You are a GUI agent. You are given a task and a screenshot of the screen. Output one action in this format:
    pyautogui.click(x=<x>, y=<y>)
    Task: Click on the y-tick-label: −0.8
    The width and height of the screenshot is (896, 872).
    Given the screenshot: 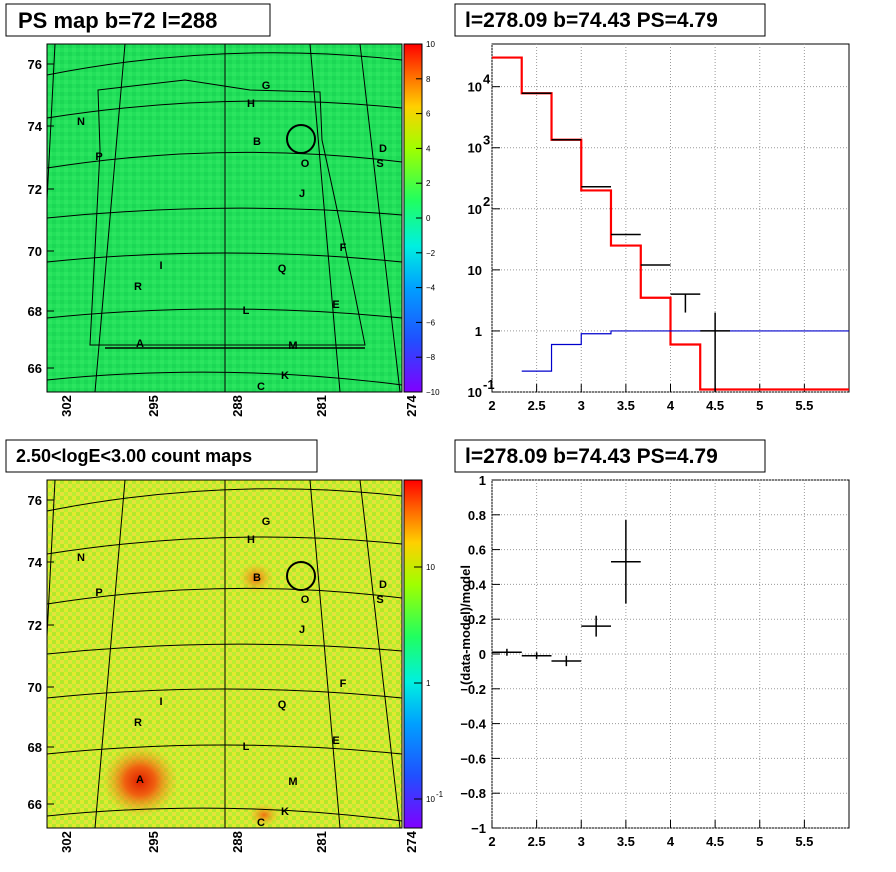 What is the action you would take?
    pyautogui.click(x=473, y=793)
    